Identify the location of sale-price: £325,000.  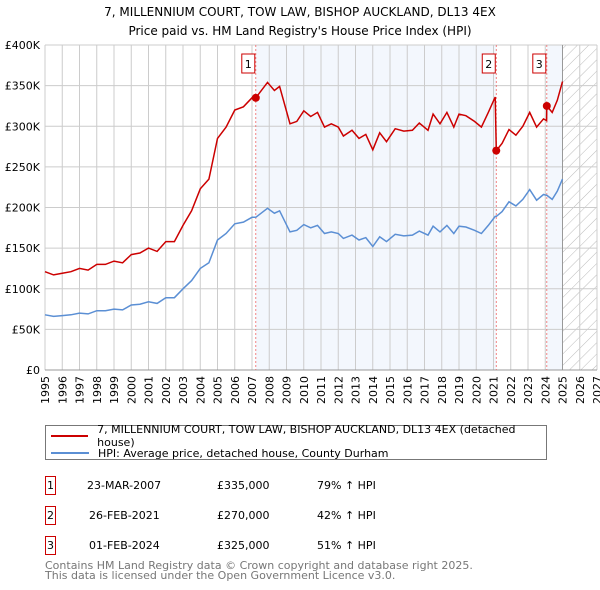
(243, 545).